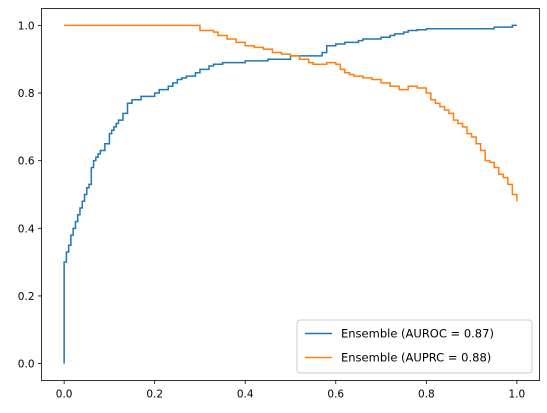 Image resolution: width=547 pixels, height=413 pixels. I want to click on x-tick-label: 0.2, so click(154, 395).